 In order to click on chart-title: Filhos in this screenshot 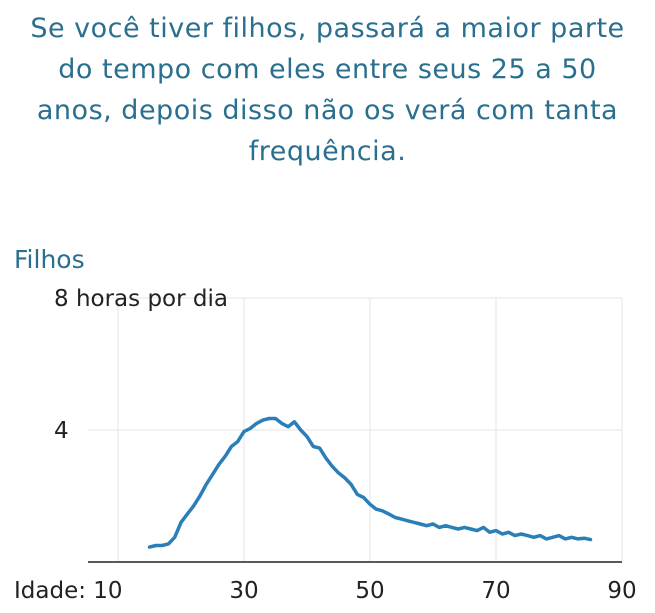, I will do `click(49, 259)`.